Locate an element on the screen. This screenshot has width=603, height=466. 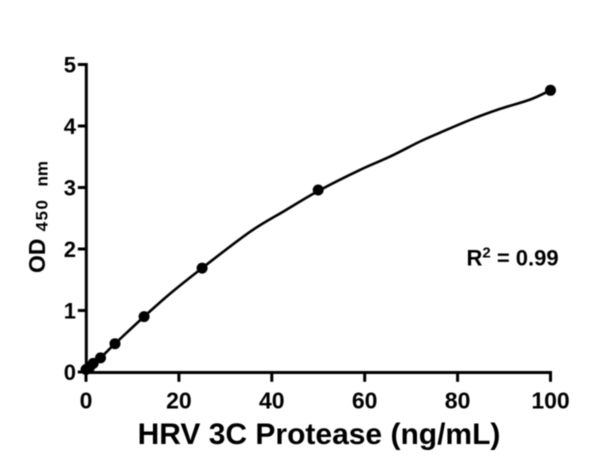
svg-text: 3 is located at coordinates (70, 188).